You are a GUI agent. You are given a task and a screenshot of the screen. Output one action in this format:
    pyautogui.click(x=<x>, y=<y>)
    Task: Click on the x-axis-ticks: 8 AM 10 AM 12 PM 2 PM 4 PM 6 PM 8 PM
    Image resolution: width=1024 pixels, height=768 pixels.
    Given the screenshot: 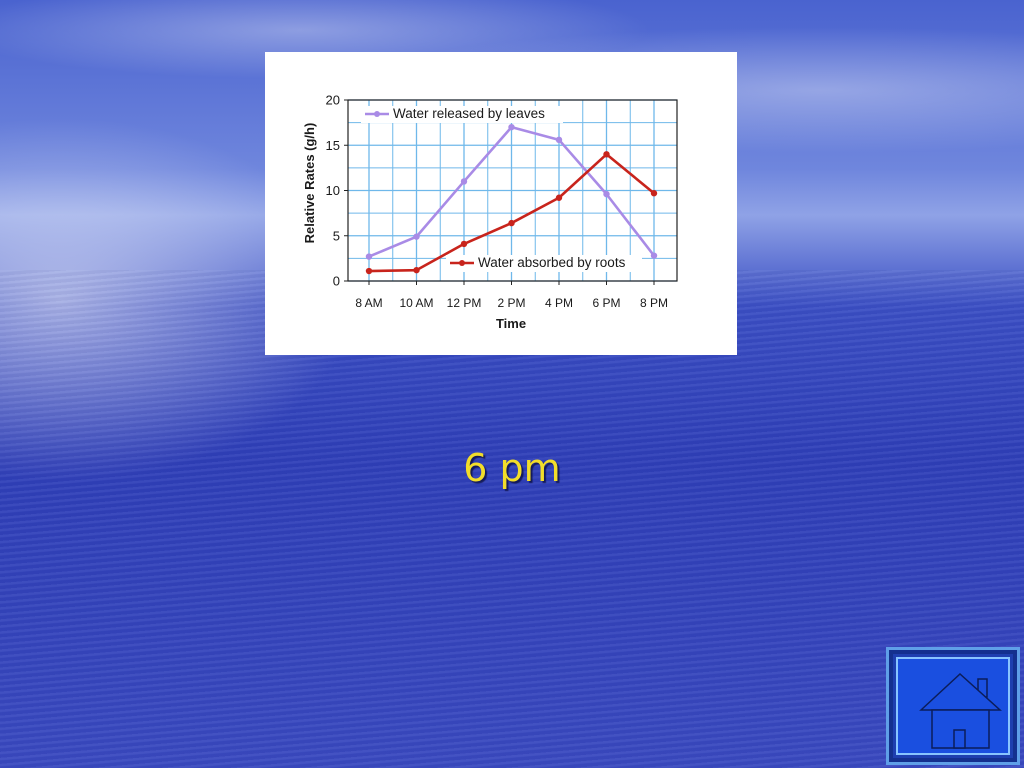 What is the action you would take?
    pyautogui.click(x=511, y=295)
    